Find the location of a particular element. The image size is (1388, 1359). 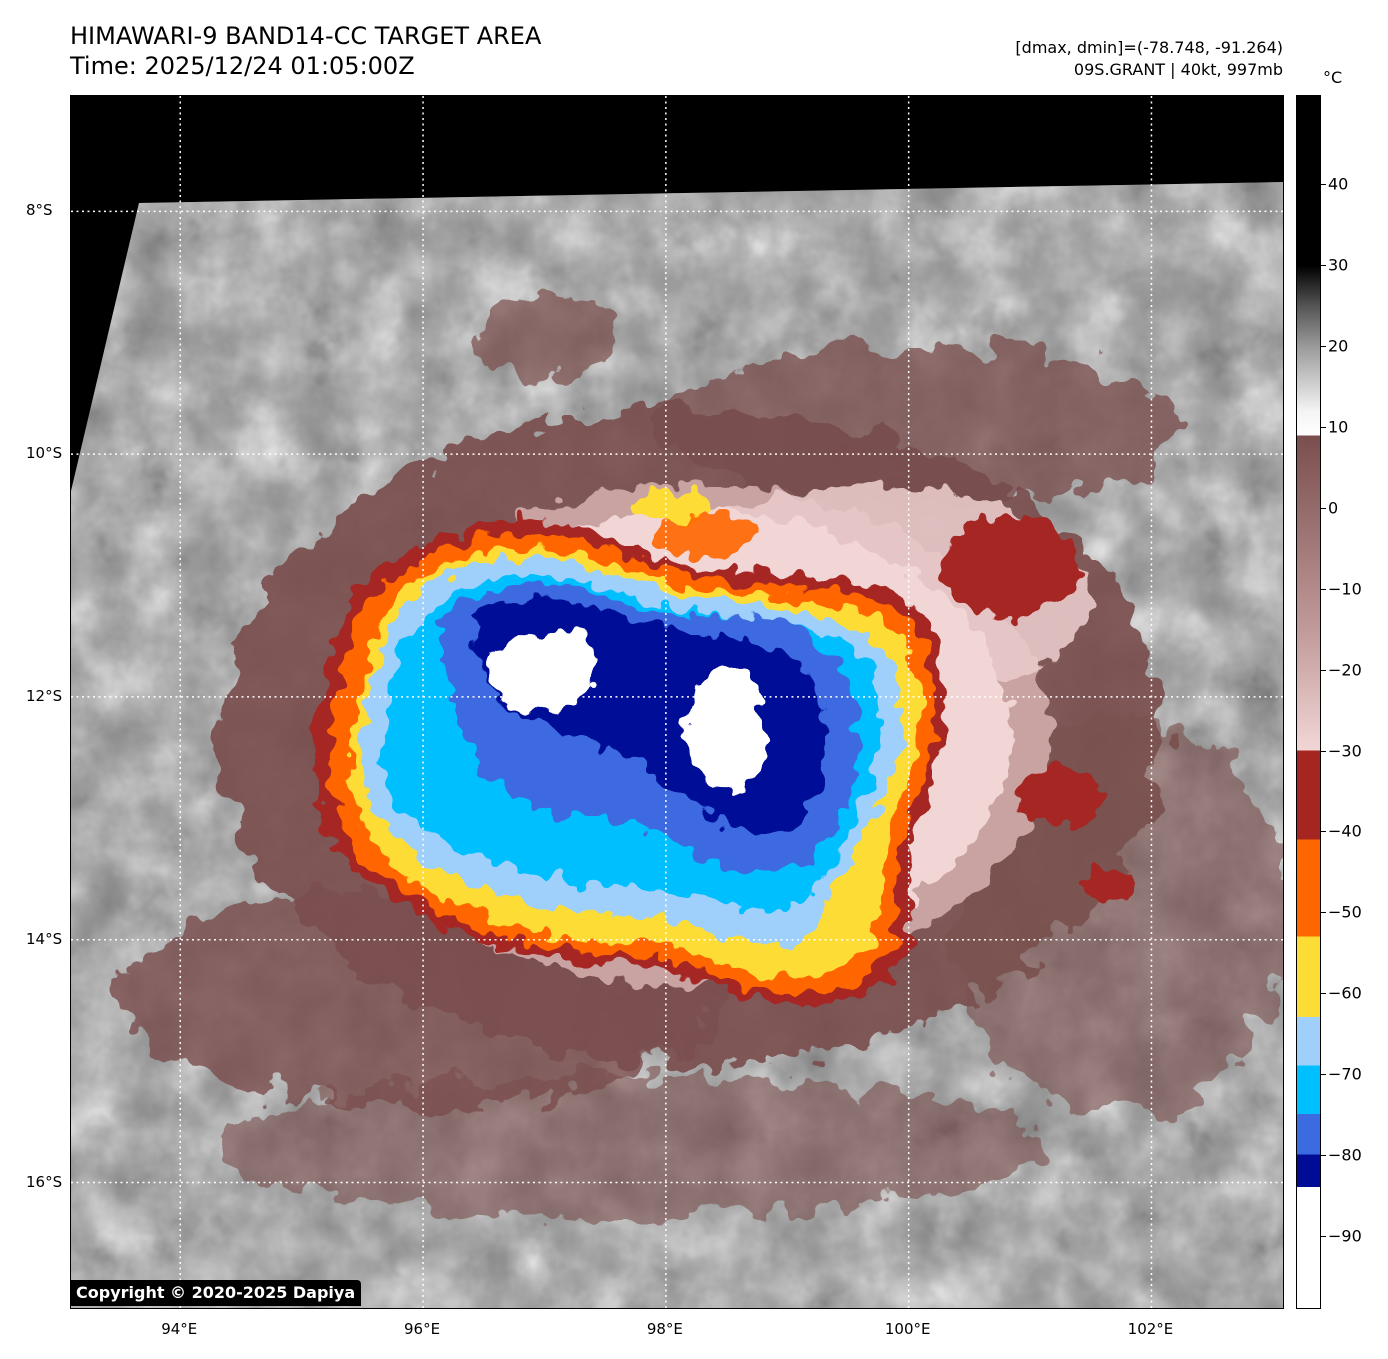

colorbar-tick-label: −40 is located at coordinates (1345, 831).